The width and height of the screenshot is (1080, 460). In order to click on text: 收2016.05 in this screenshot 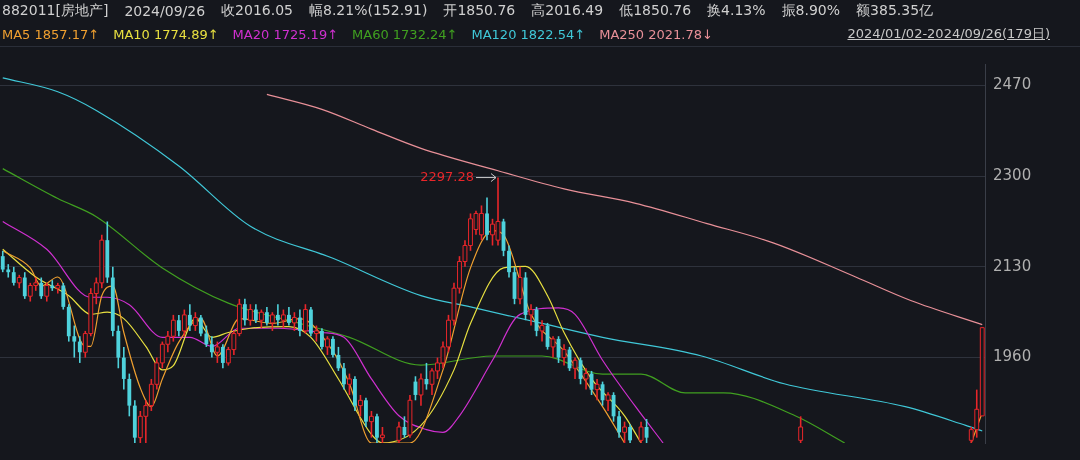, I will do `click(257, 11)`.